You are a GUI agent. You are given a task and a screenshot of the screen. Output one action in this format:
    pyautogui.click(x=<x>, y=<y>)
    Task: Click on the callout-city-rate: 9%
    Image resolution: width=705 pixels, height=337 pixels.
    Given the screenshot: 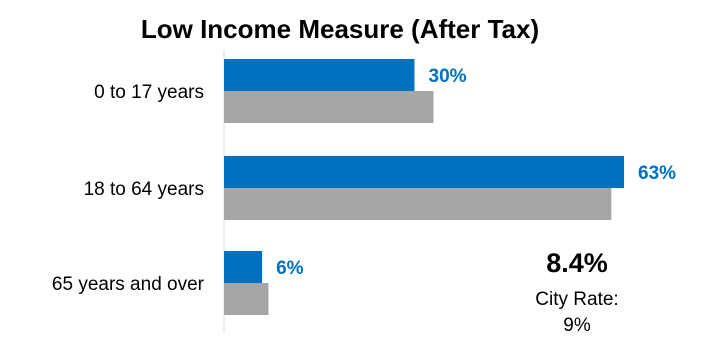 What is the action you would take?
    pyautogui.click(x=577, y=325)
    